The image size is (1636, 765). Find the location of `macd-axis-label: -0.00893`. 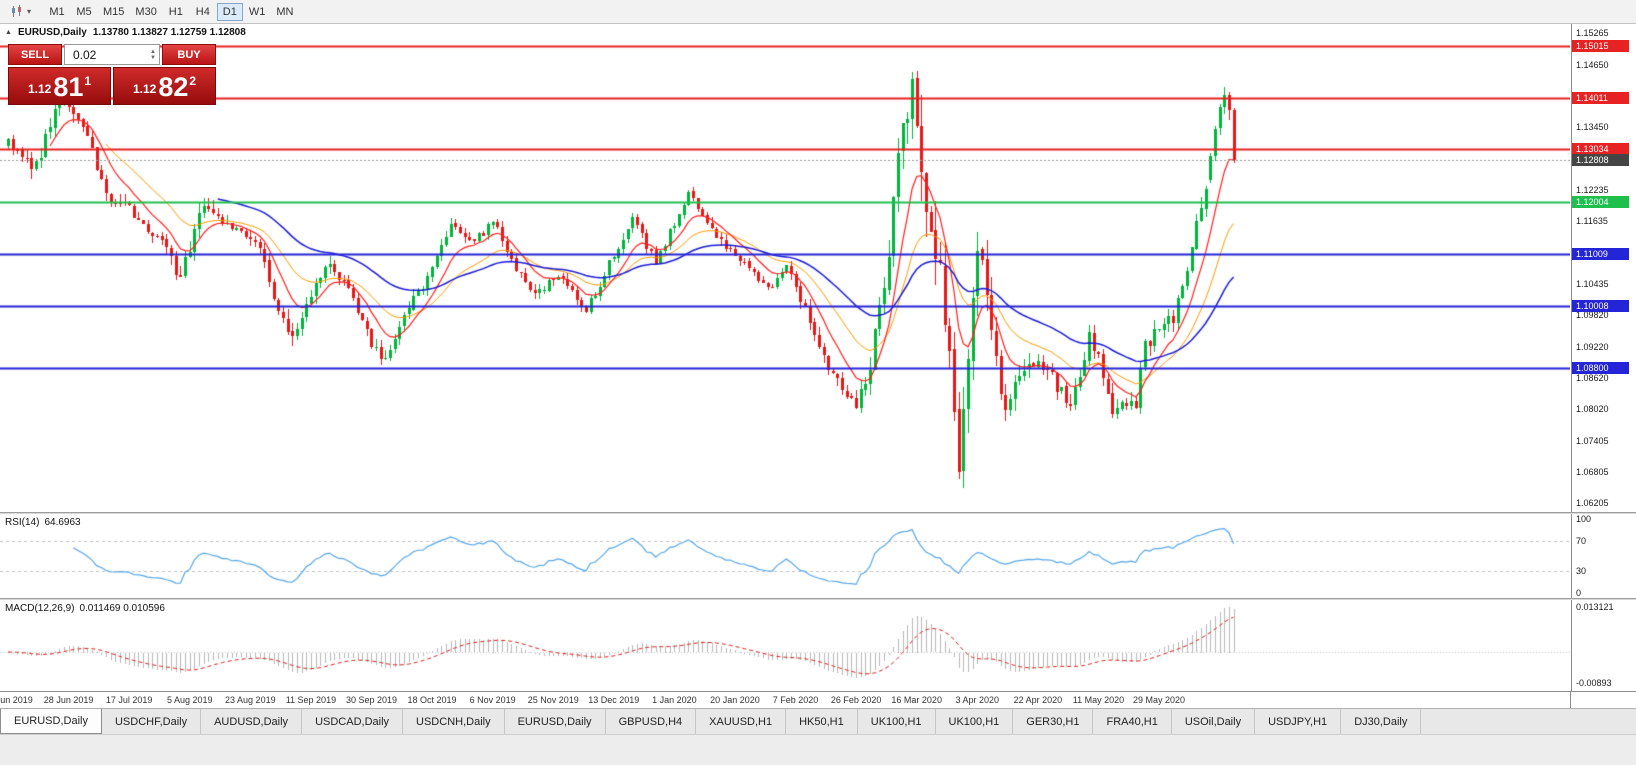

macd-axis-label: -0.00893 is located at coordinates (1594, 683).